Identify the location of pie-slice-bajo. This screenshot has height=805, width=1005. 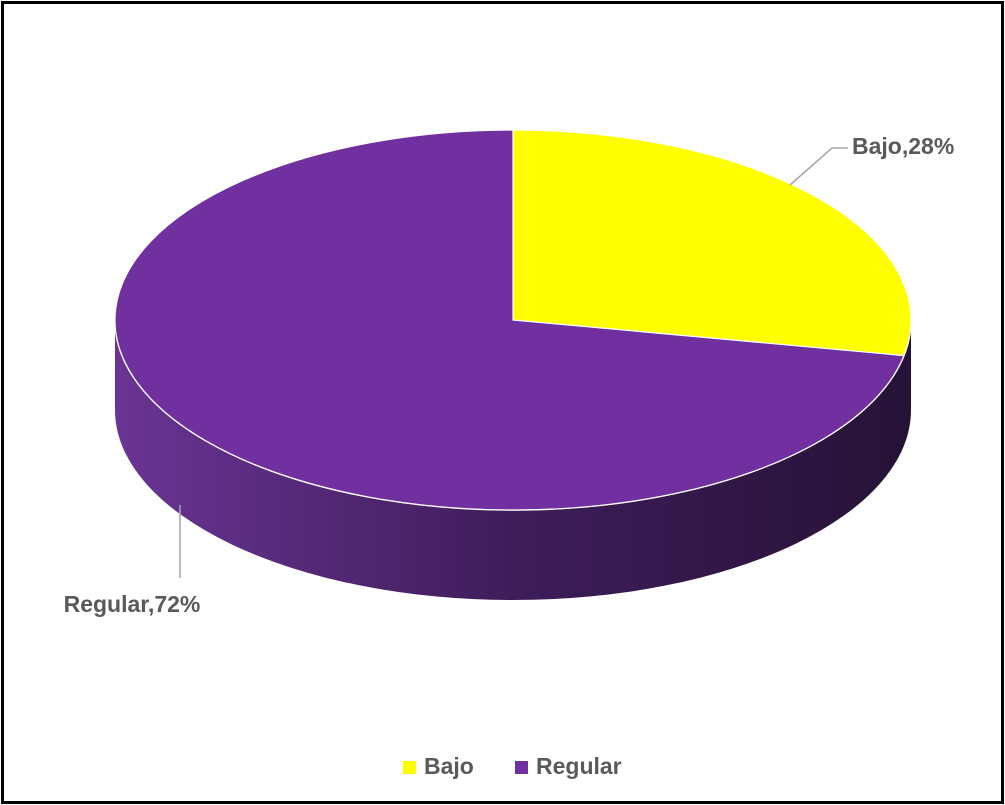
(712, 243).